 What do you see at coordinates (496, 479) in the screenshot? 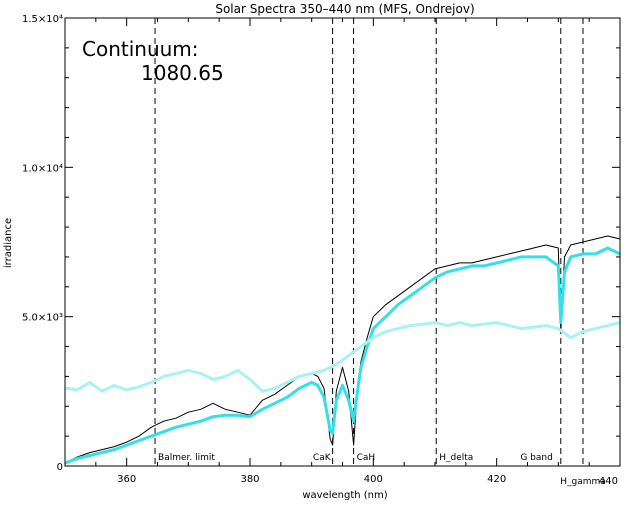
I see `x-tick-label: 420` at bounding box center [496, 479].